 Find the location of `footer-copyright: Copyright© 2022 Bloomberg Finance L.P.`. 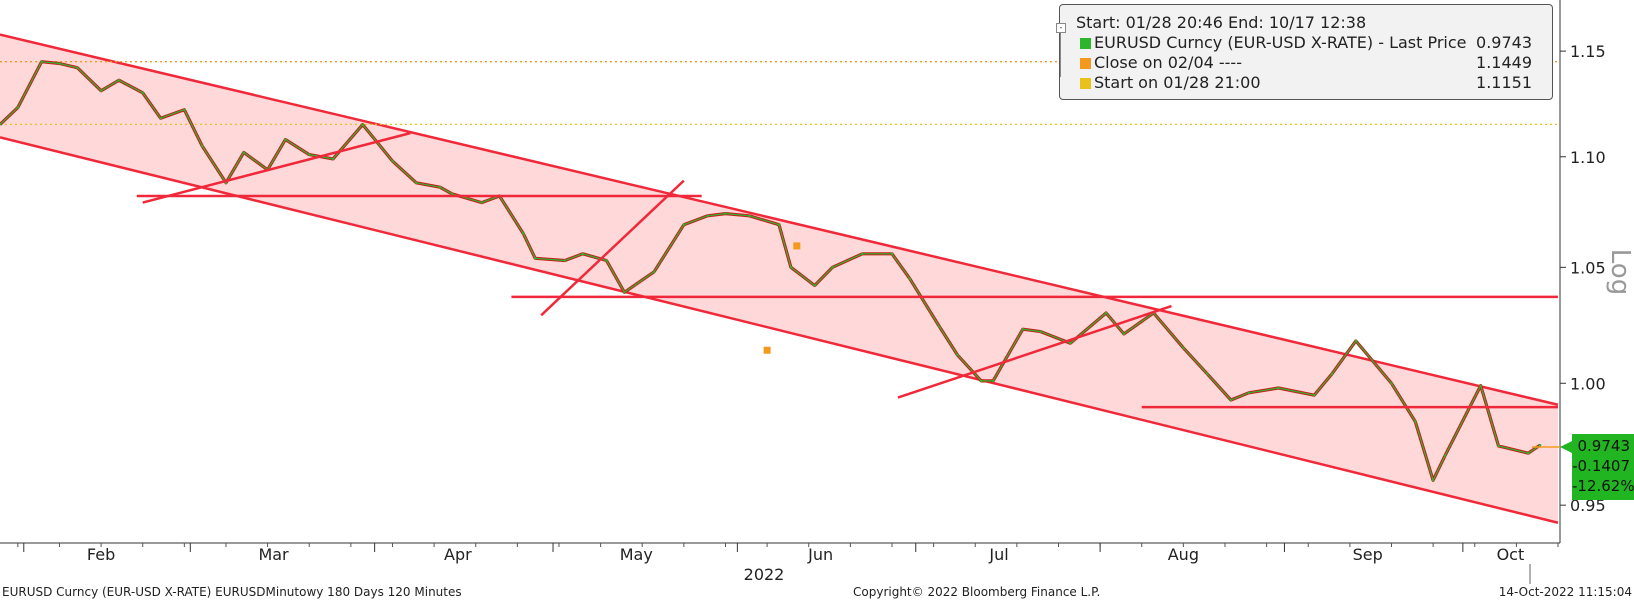

footer-copyright: Copyright© 2022 Bloomberg Finance L.P. is located at coordinates (977, 592).